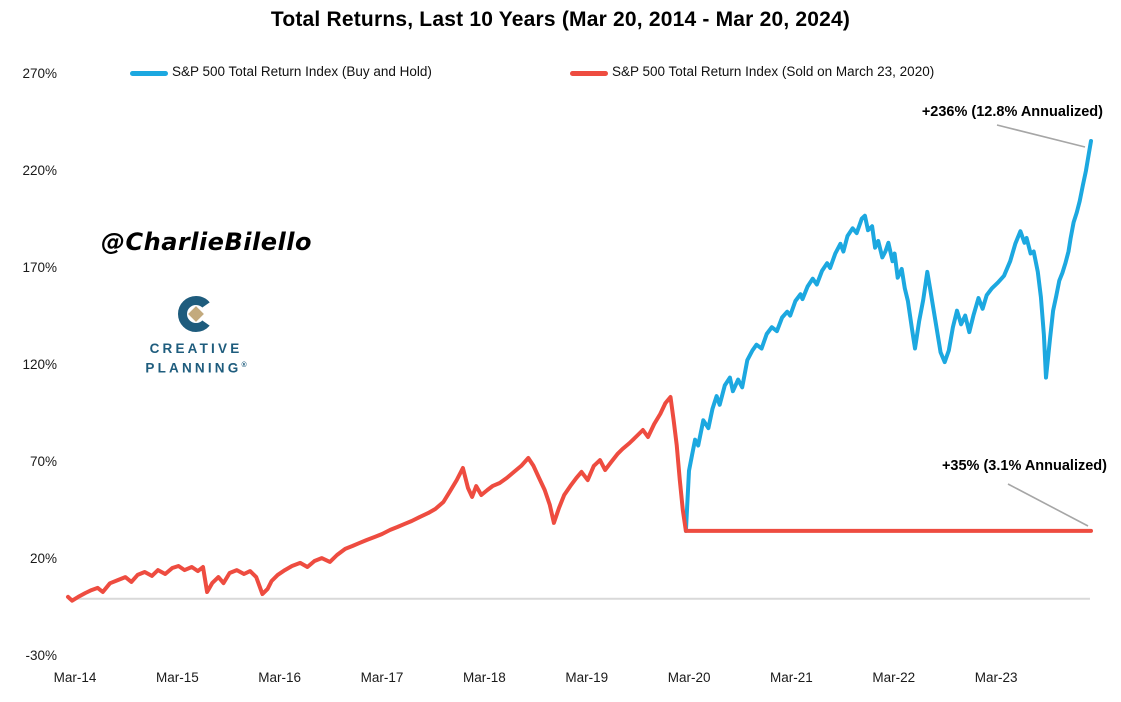 Image resolution: width=1121 pixels, height=702 pixels. I want to click on legend-swatch-buy-hold, so click(149, 73).